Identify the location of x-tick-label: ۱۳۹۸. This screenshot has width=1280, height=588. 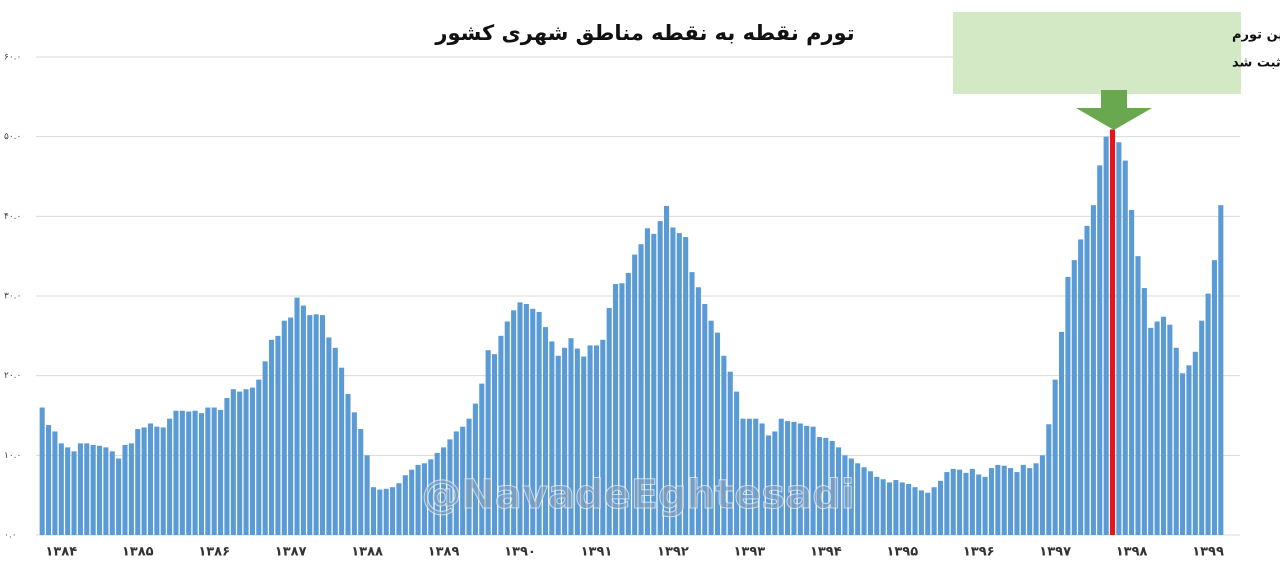
(1132, 552).